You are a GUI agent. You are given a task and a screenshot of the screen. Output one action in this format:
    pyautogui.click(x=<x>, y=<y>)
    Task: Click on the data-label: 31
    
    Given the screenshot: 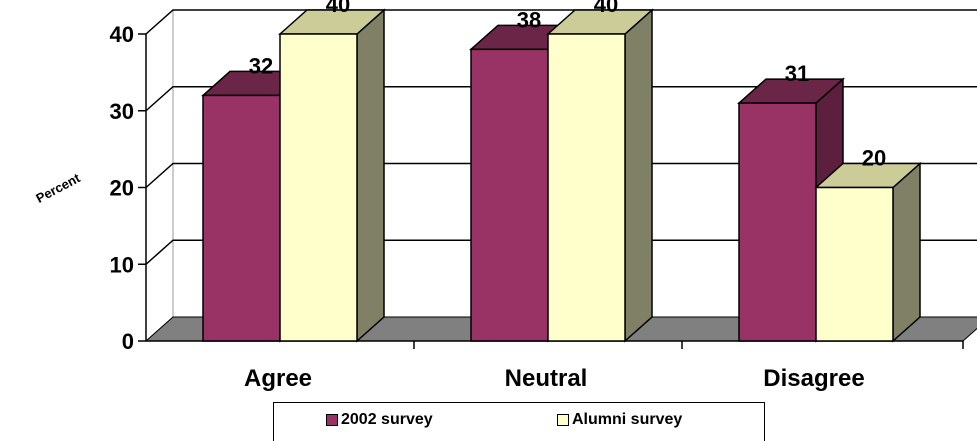 What is the action you would take?
    pyautogui.click(x=797, y=73)
    